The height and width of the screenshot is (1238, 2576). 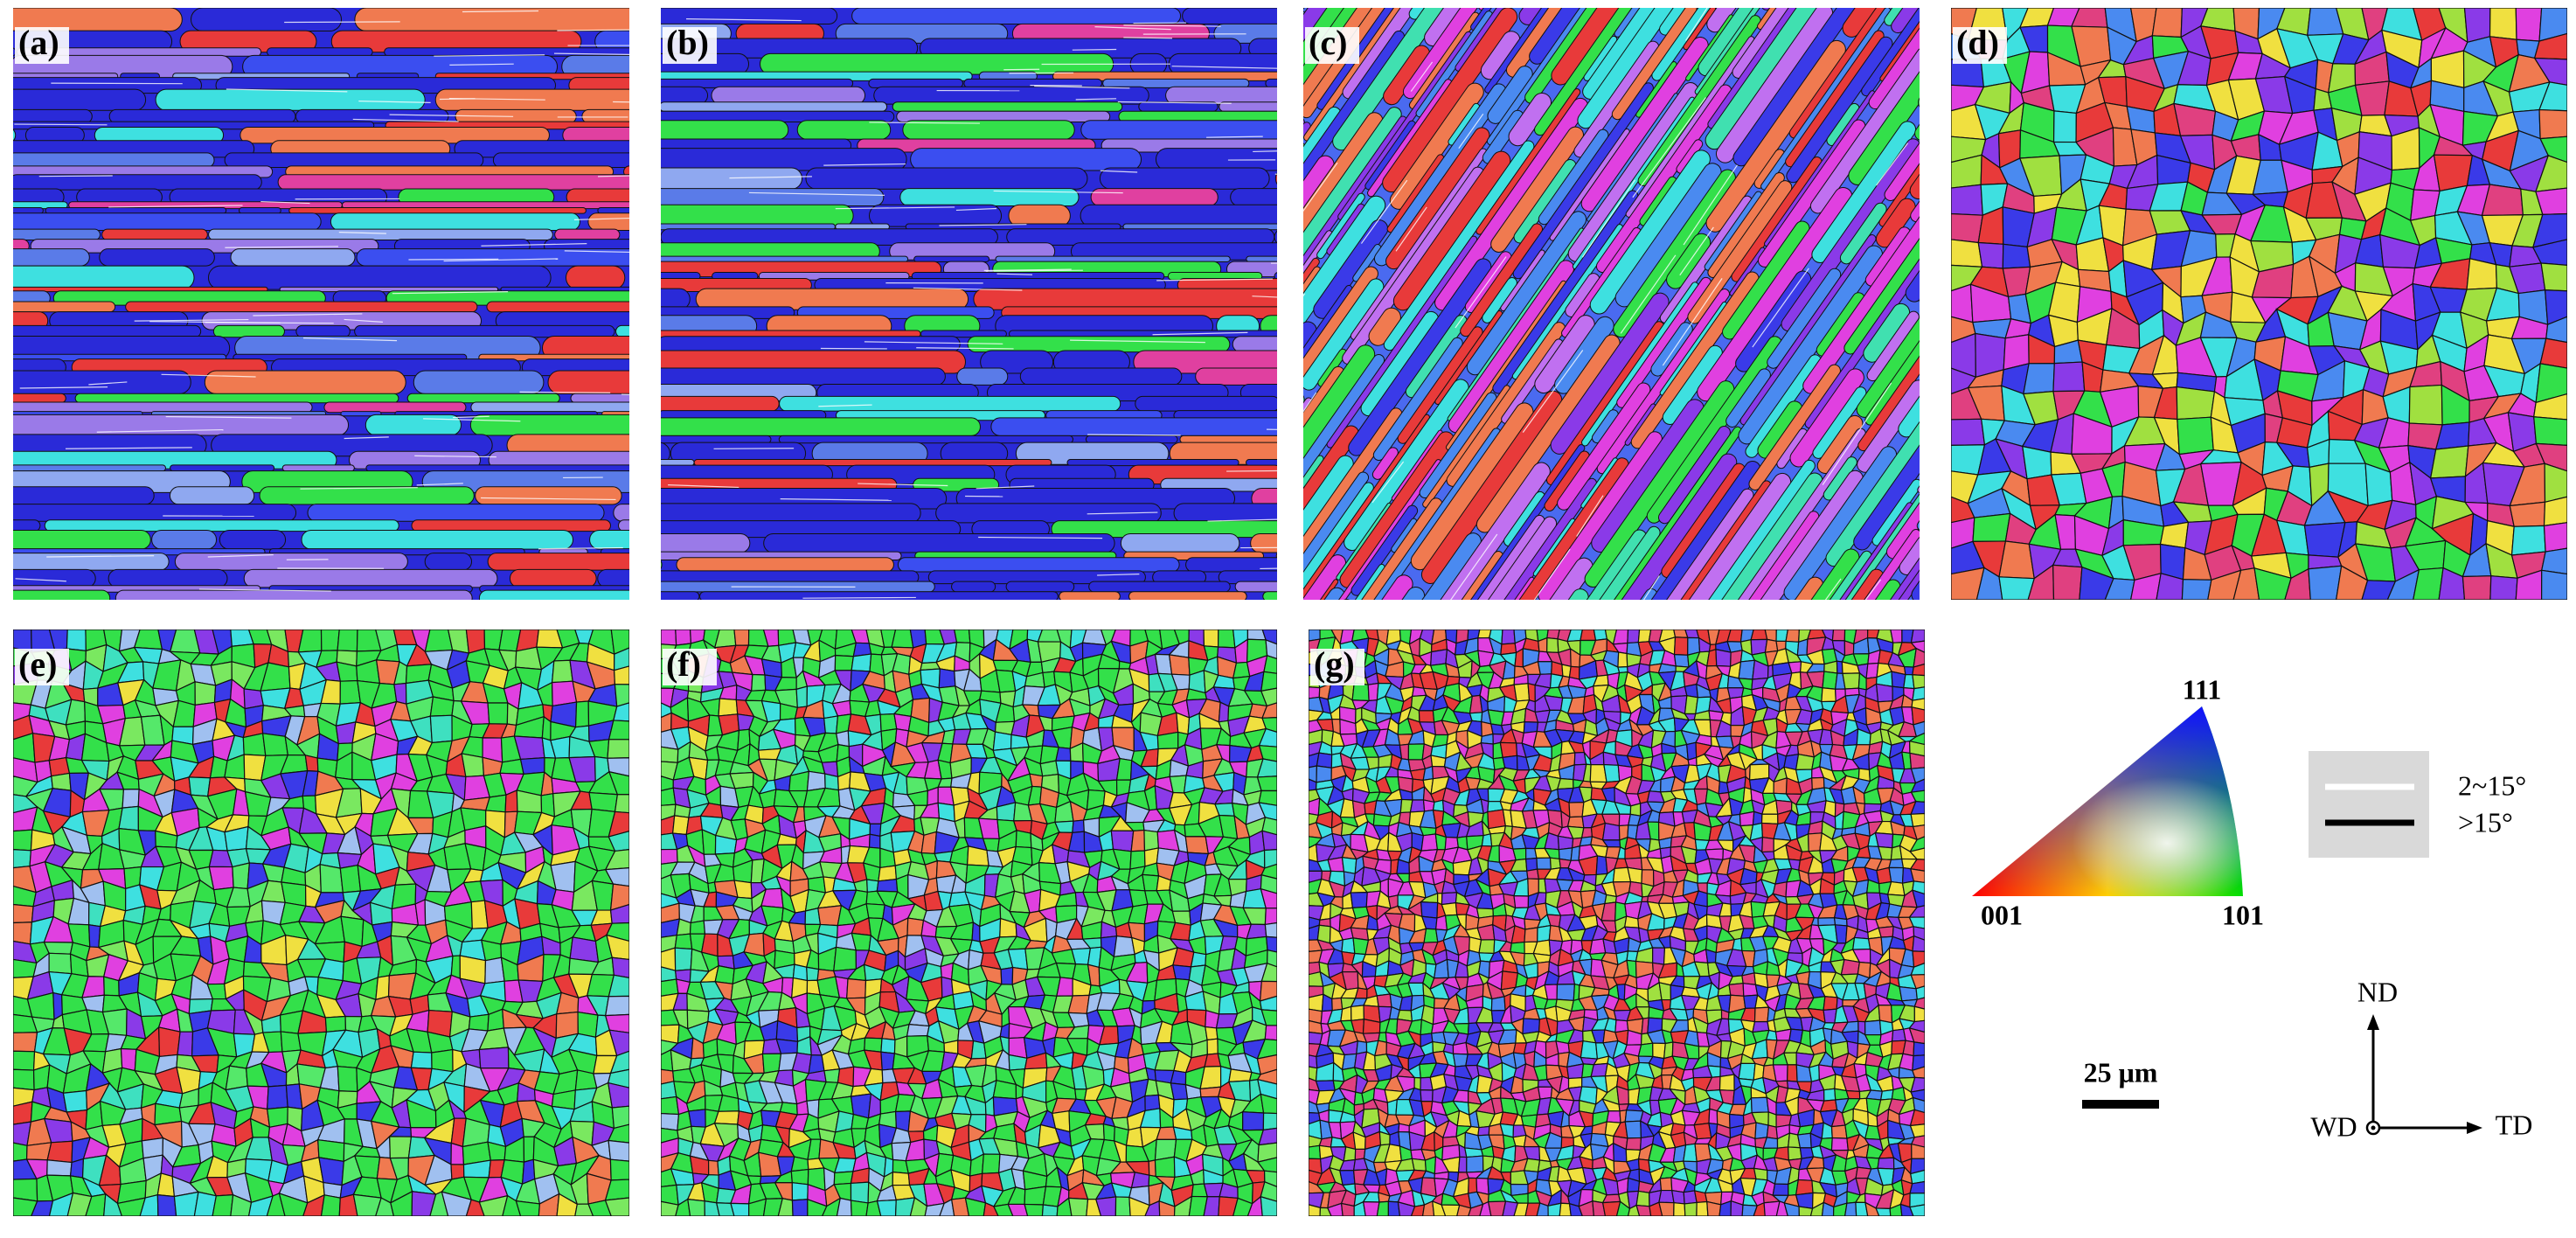 What do you see at coordinates (37, 664) in the screenshot?
I see `panel-label: (e)` at bounding box center [37, 664].